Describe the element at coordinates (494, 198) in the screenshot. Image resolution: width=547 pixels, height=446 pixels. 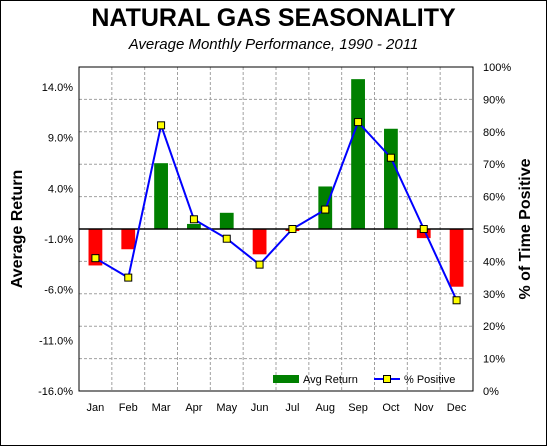
I see `y2-tick-label: 60%` at that location.